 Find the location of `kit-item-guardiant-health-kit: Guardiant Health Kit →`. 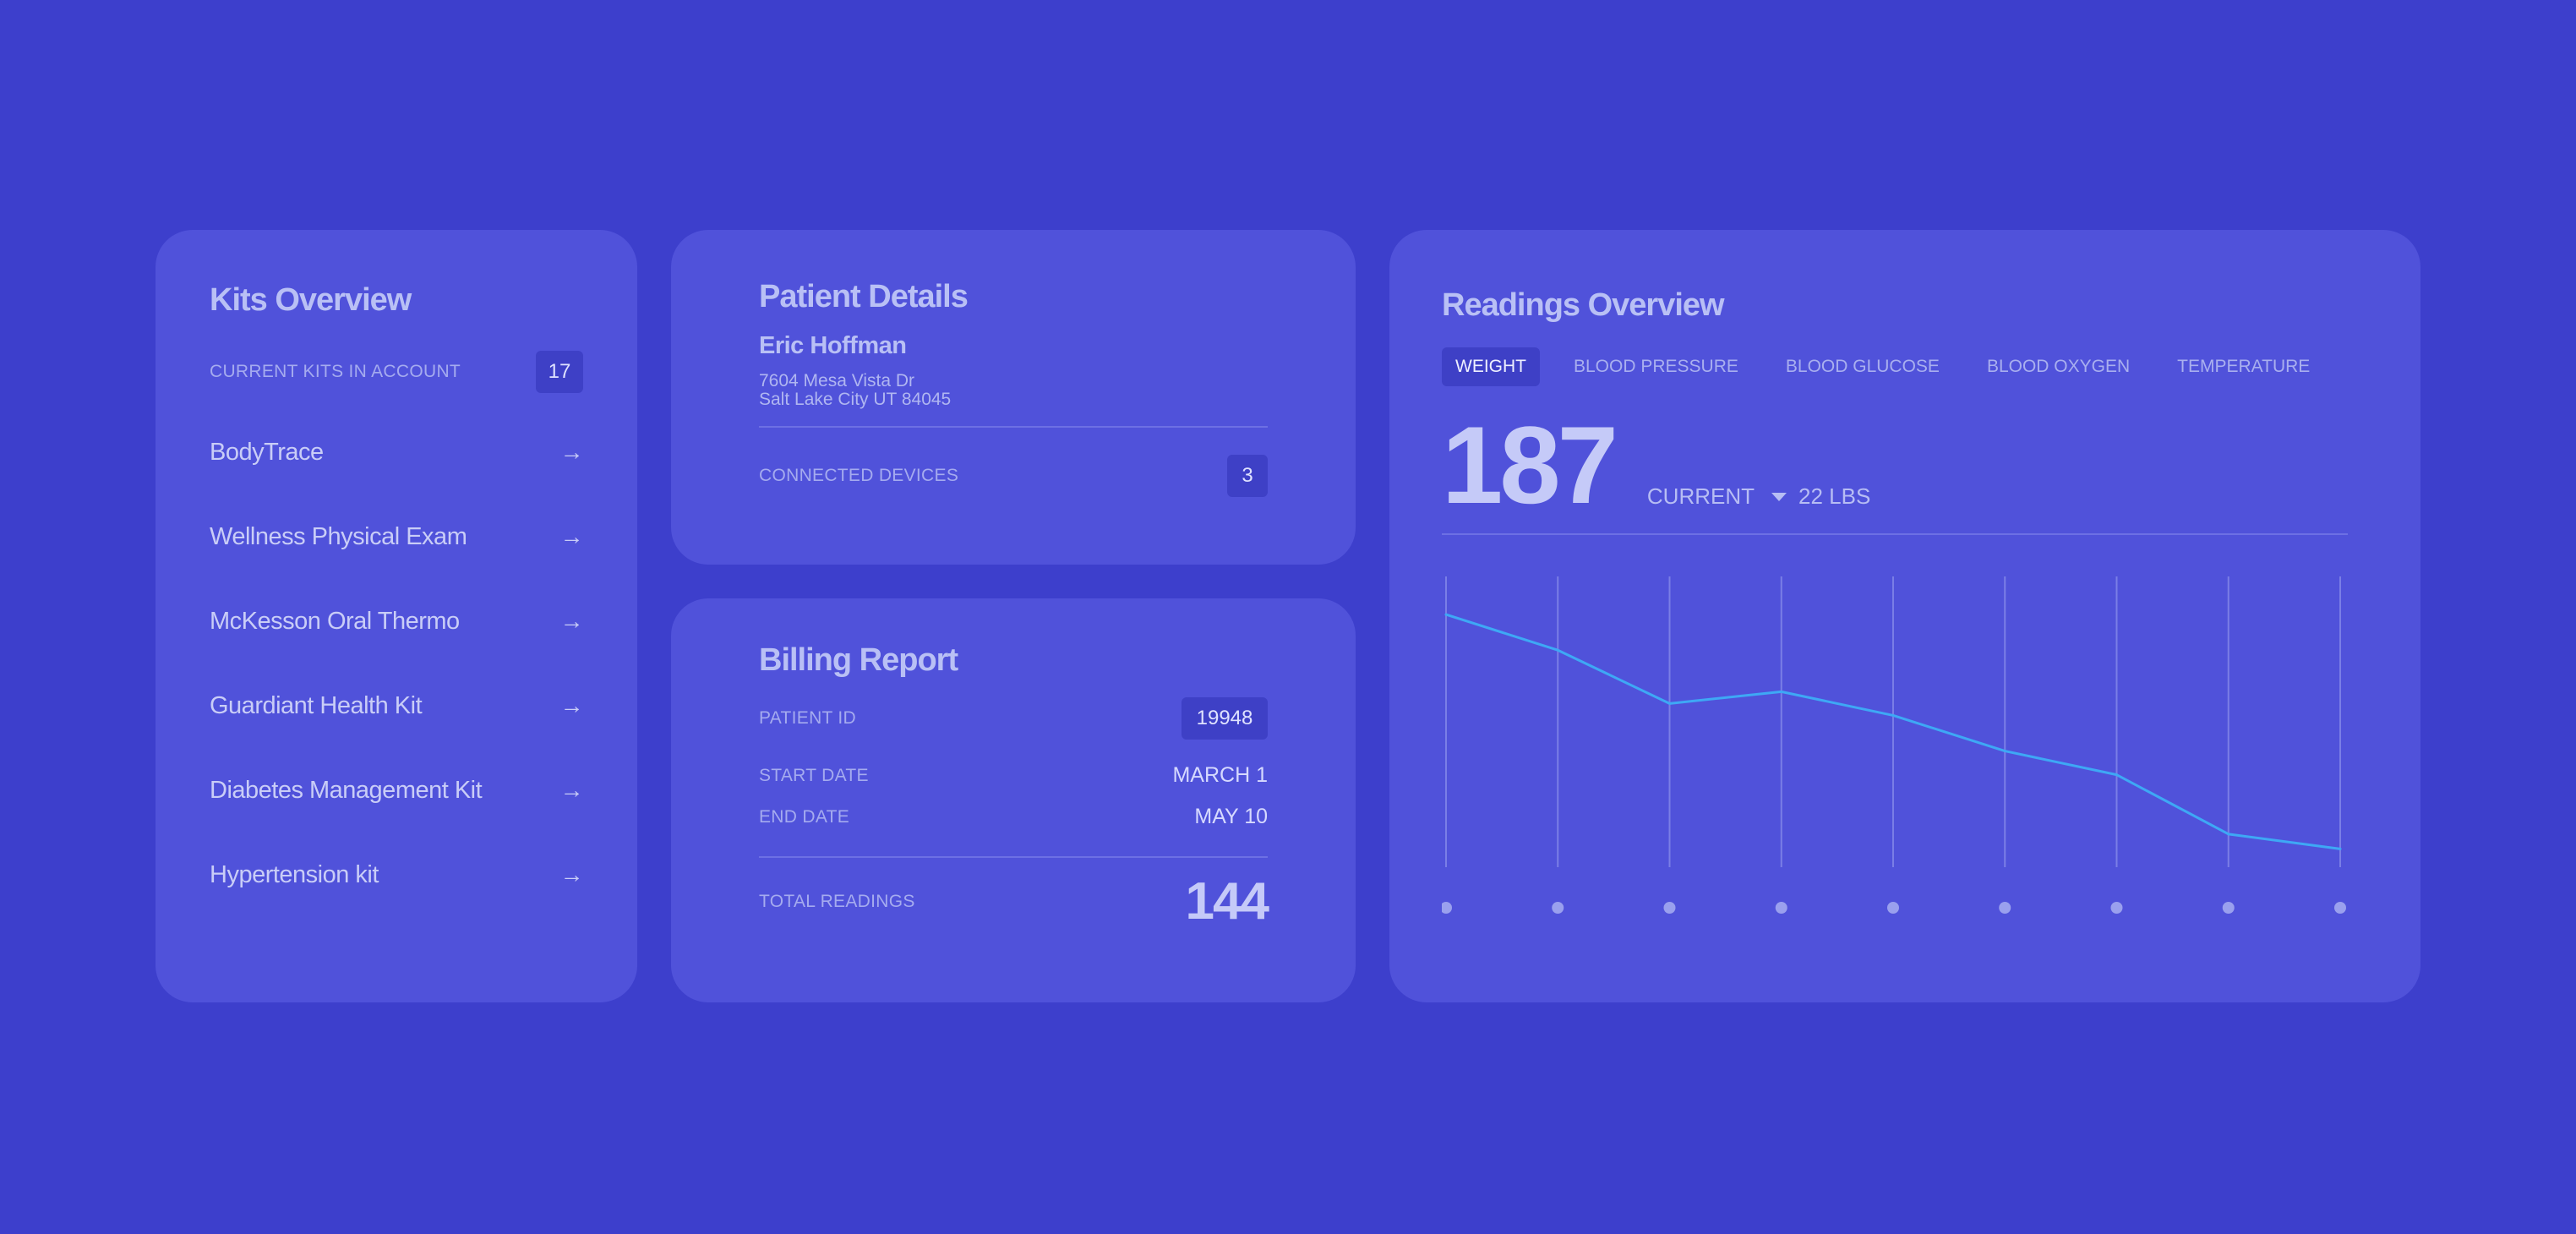

kit-item-guardiant-health-kit: Guardiant Health Kit → is located at coordinates (396, 706).